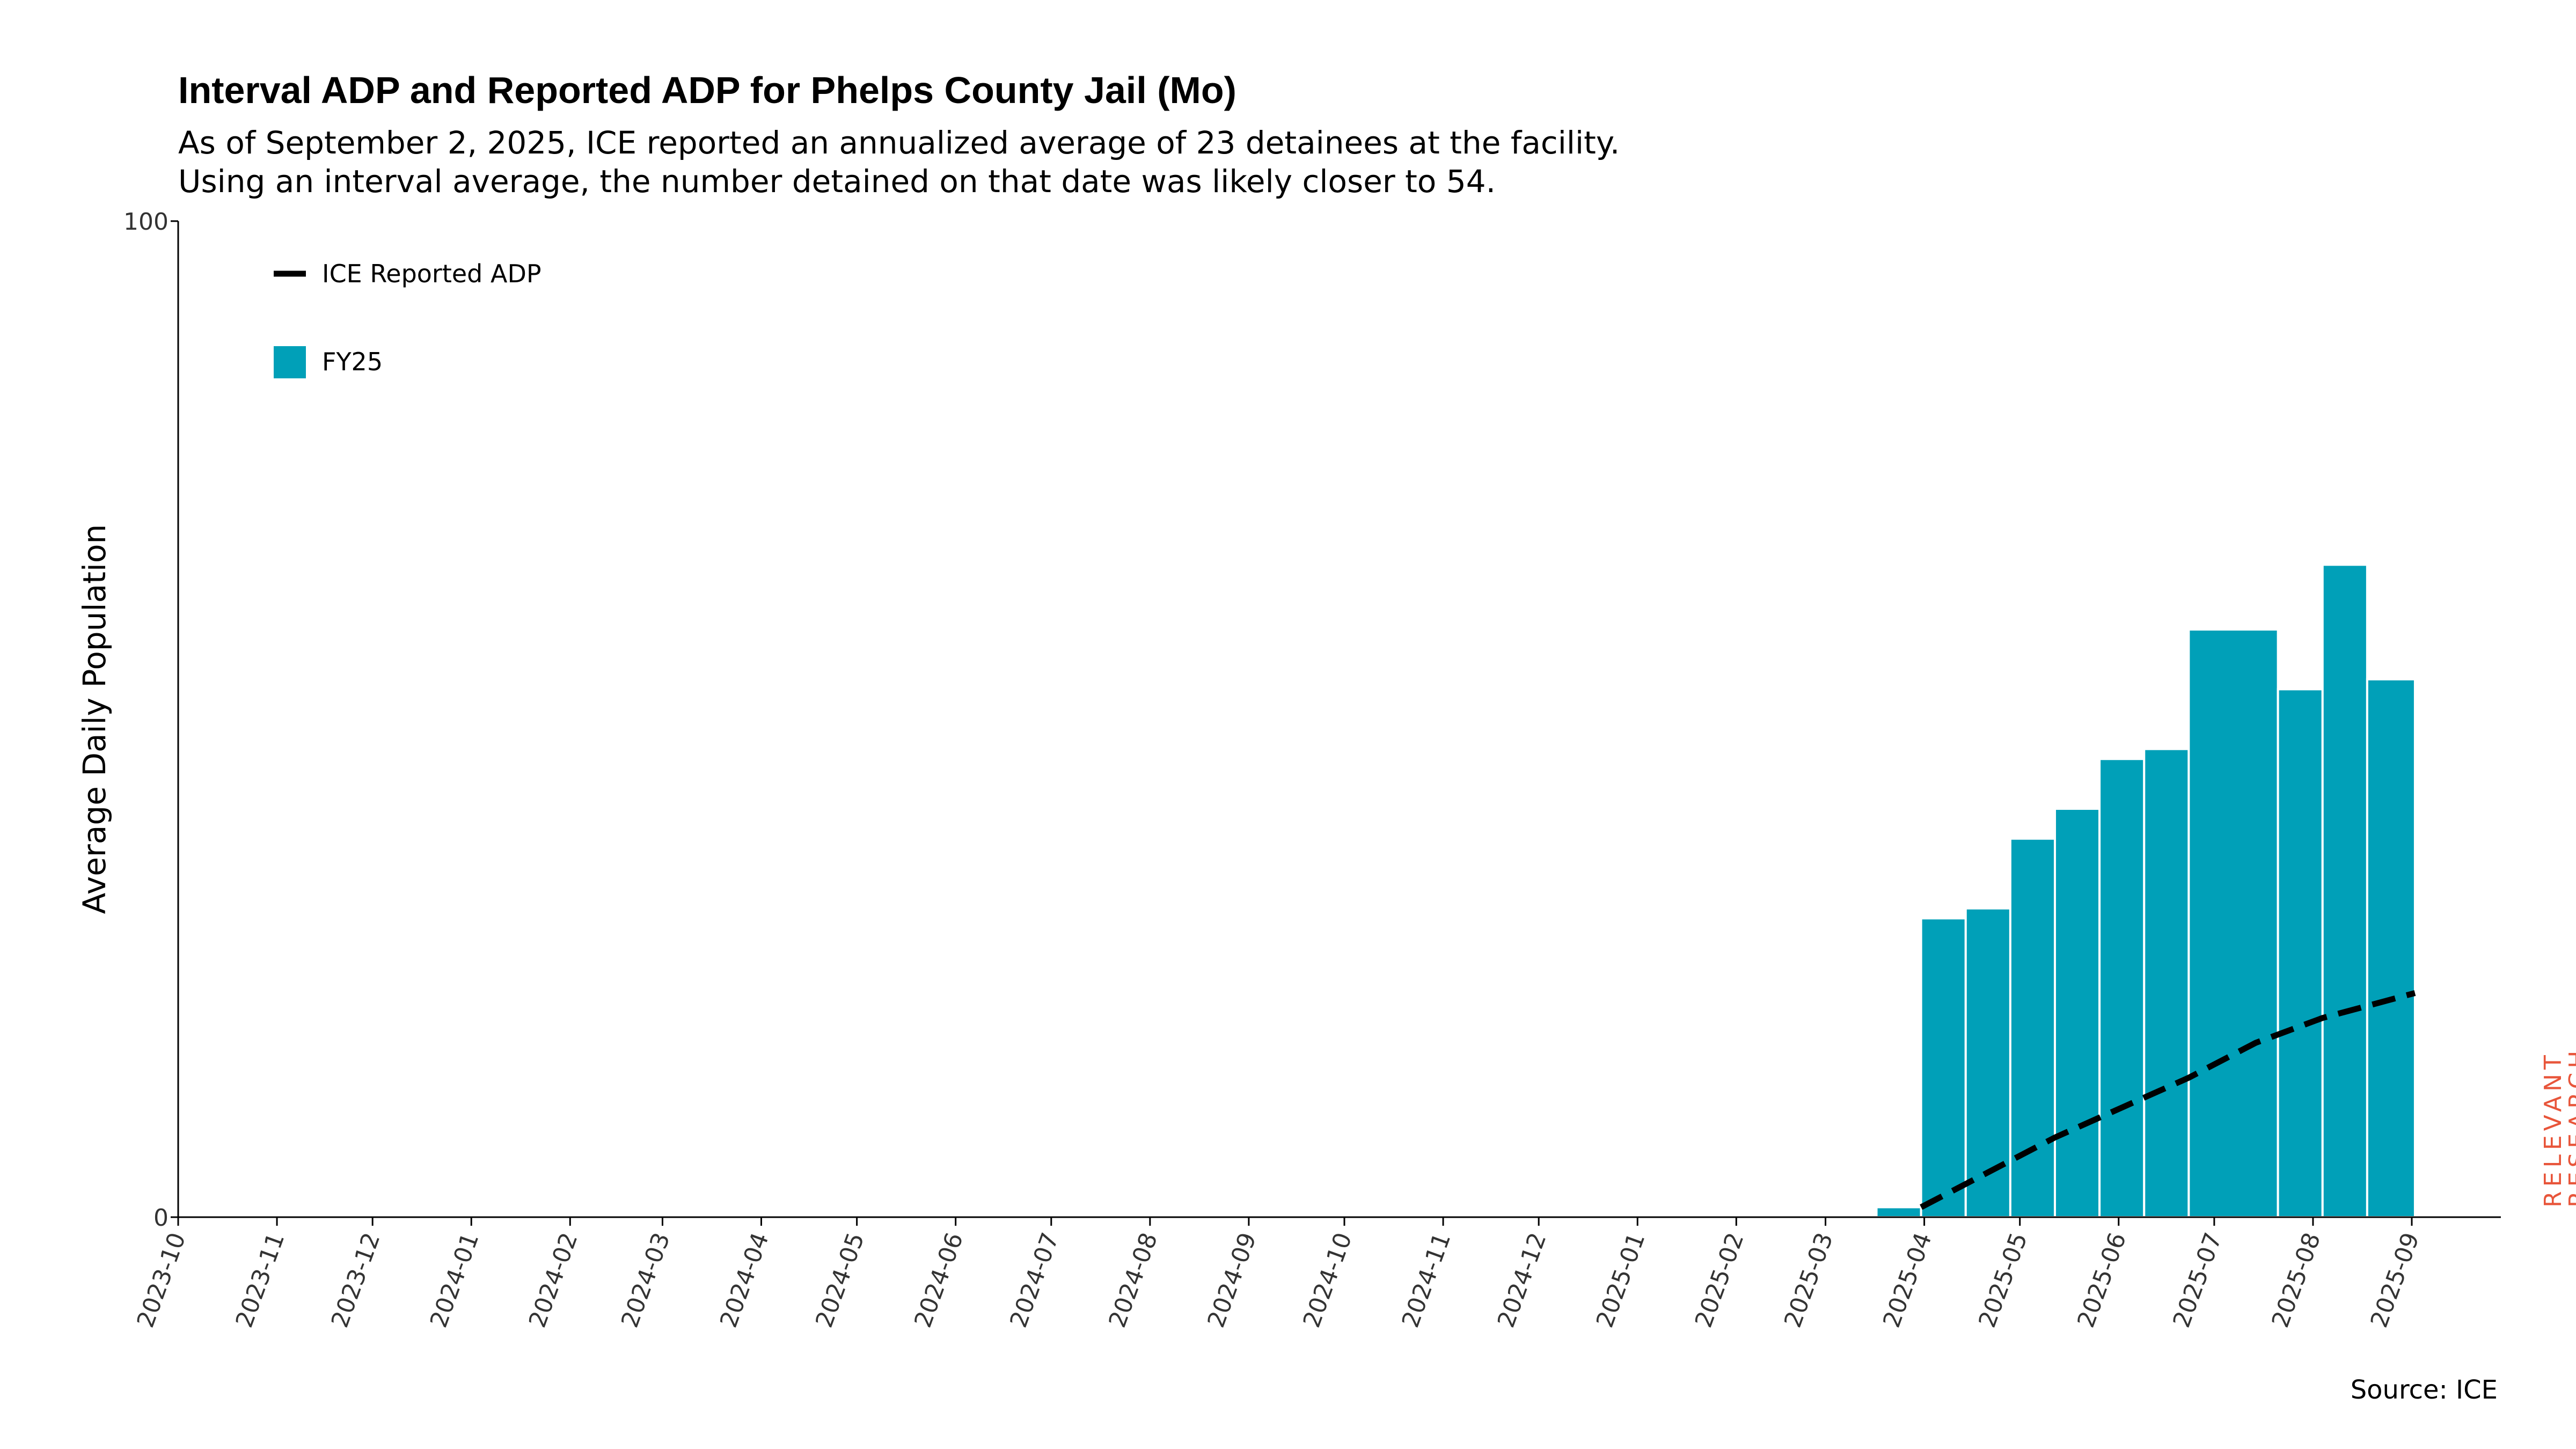  I want to click on x-tick-label-2024-04: 2024-04, so click(744, 1280).